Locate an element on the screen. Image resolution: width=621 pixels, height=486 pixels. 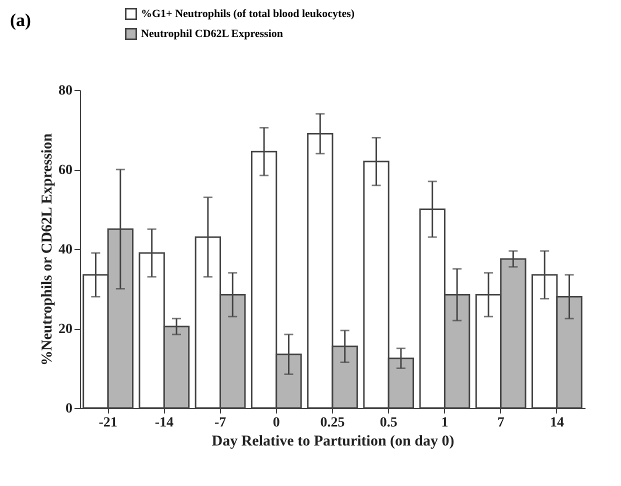
x-tick-label: -21 is located at coordinates (108, 423).